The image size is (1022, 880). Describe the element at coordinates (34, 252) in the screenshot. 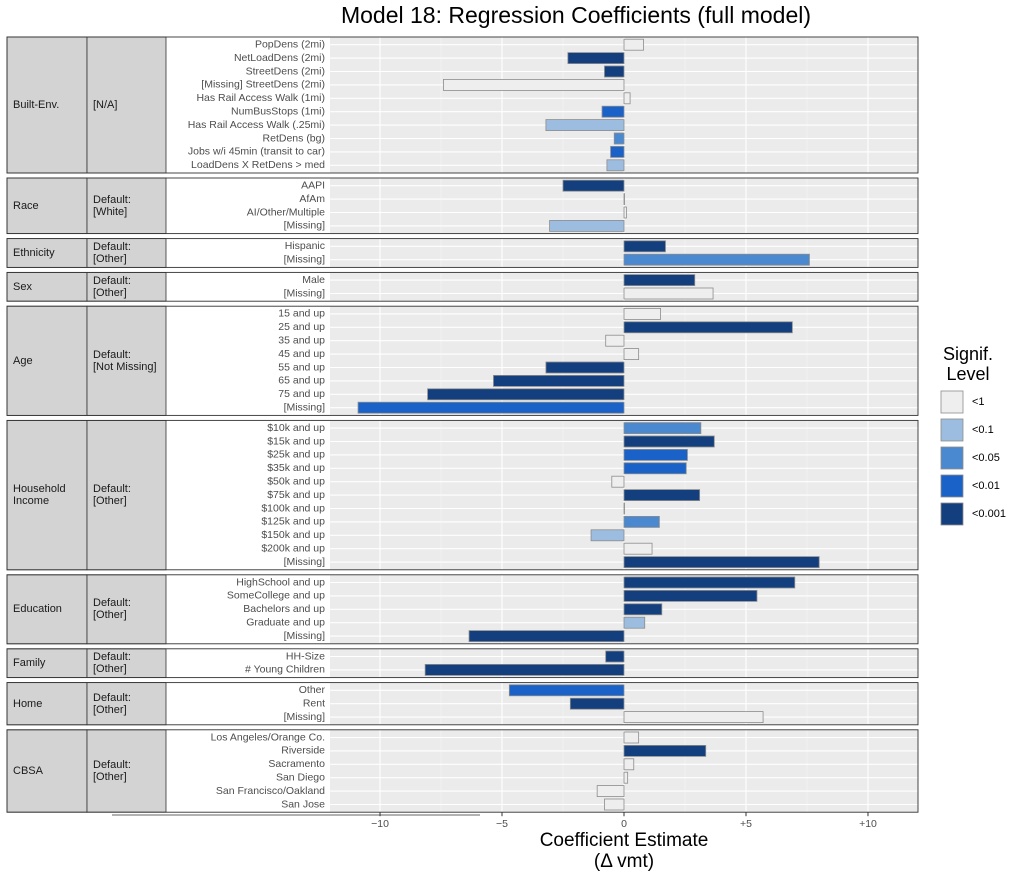

I see `group-label: Ethnicity` at that location.